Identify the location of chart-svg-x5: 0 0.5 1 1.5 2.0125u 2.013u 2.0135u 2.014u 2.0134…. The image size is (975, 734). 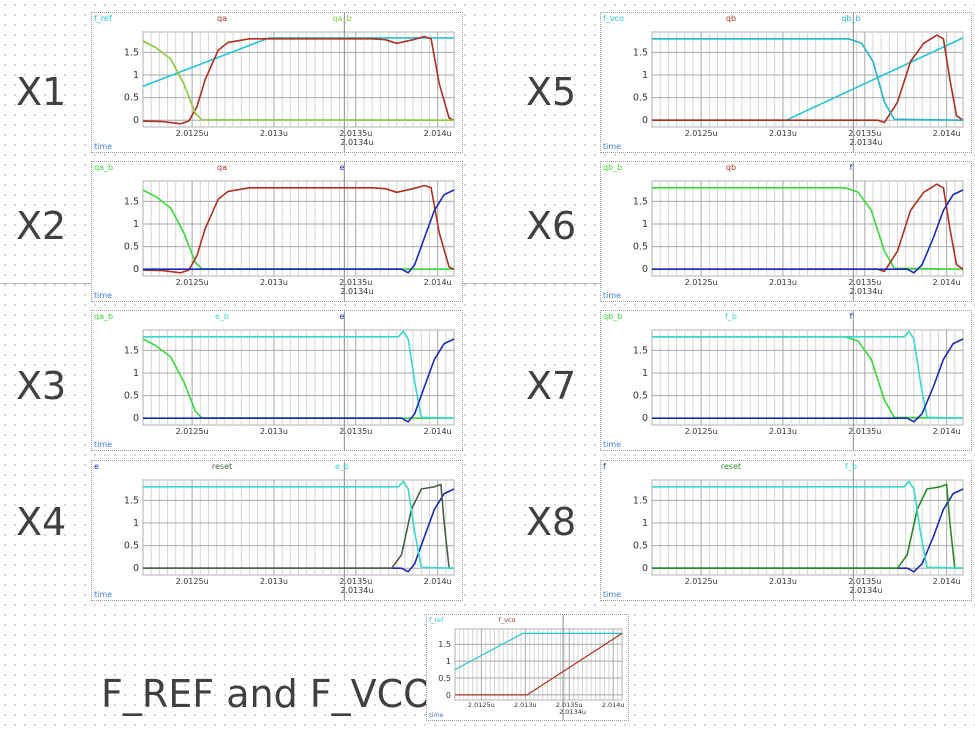
(783, 82).